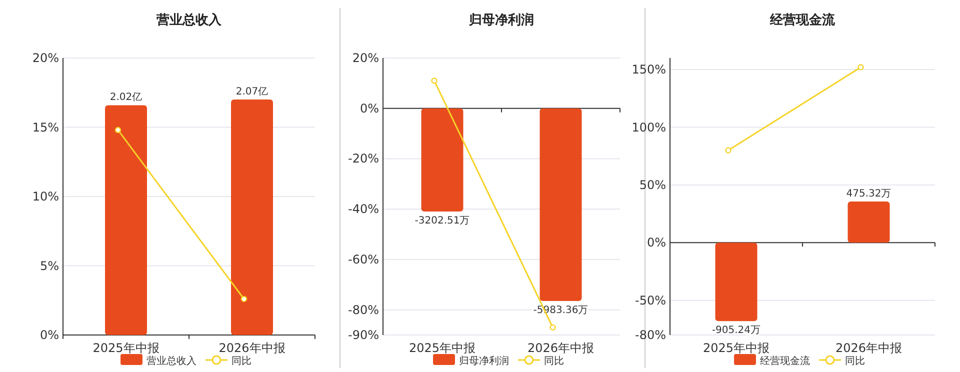 This screenshot has height=372, width=960. What do you see at coordinates (189, 20) in the screenshot?
I see `chart-title: 营业总收入` at bounding box center [189, 20].